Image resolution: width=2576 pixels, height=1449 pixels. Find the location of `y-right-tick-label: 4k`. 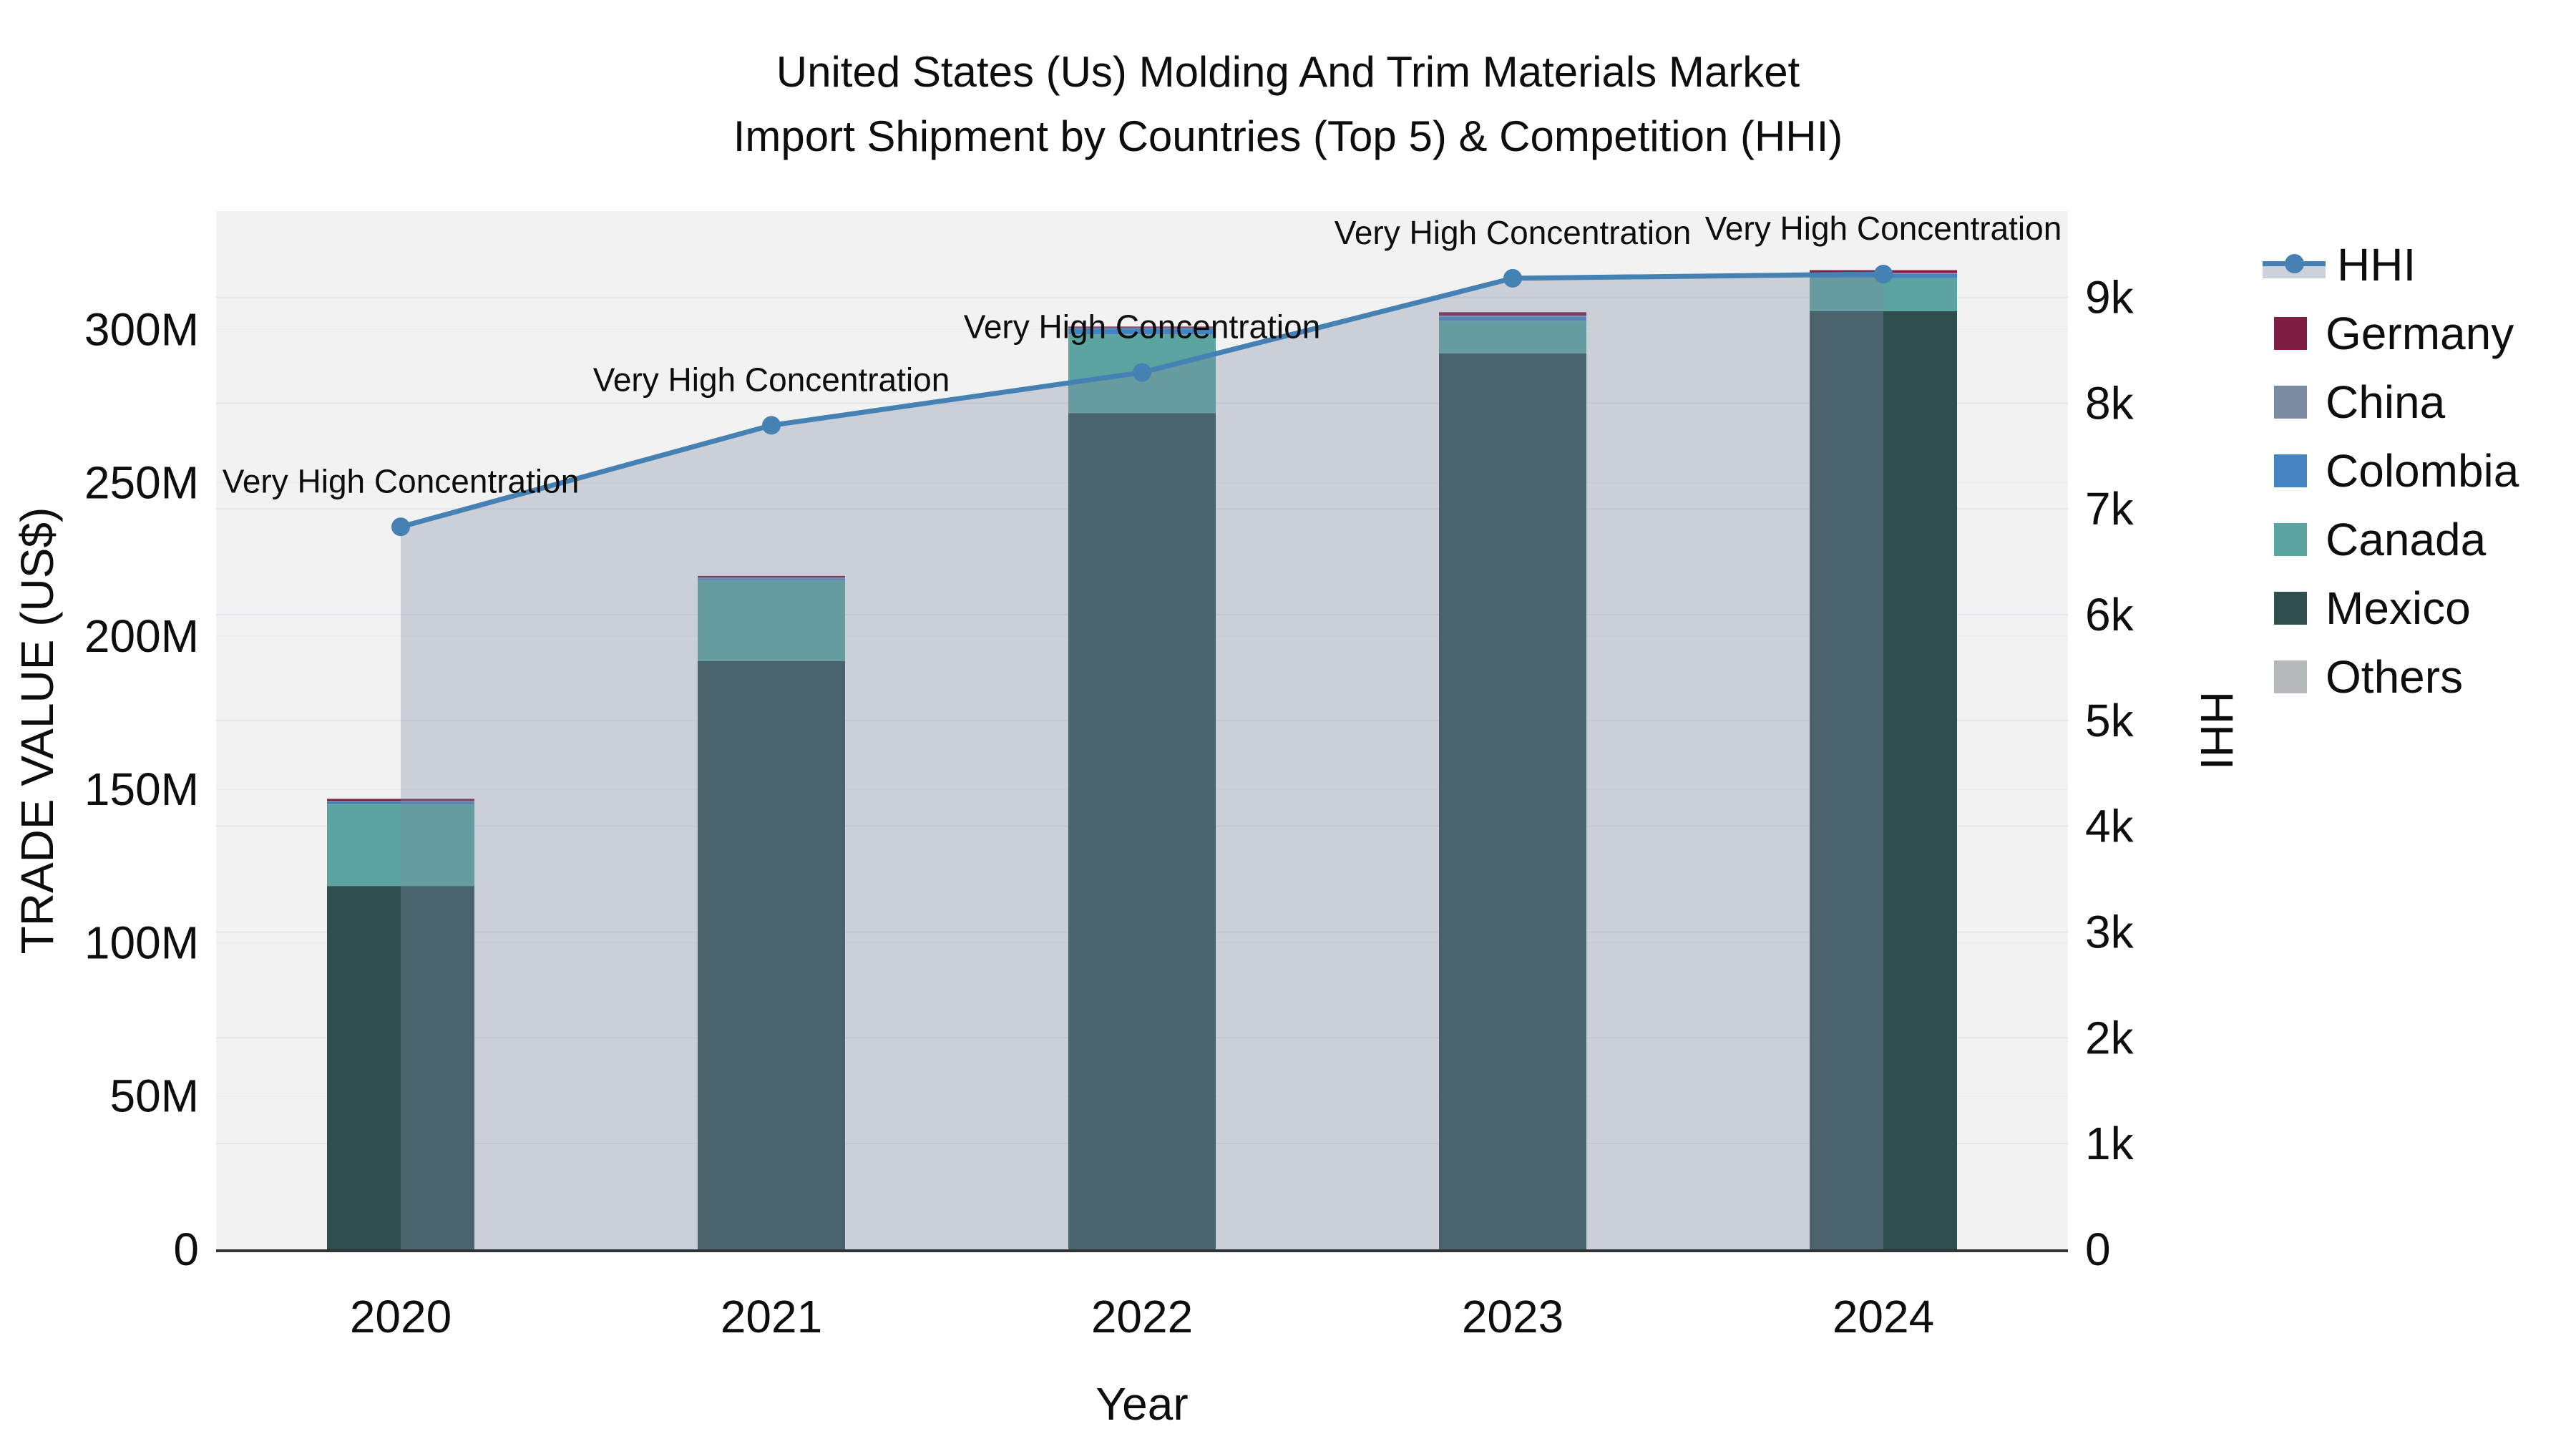

y-right-tick-label: 4k is located at coordinates (2110, 826).